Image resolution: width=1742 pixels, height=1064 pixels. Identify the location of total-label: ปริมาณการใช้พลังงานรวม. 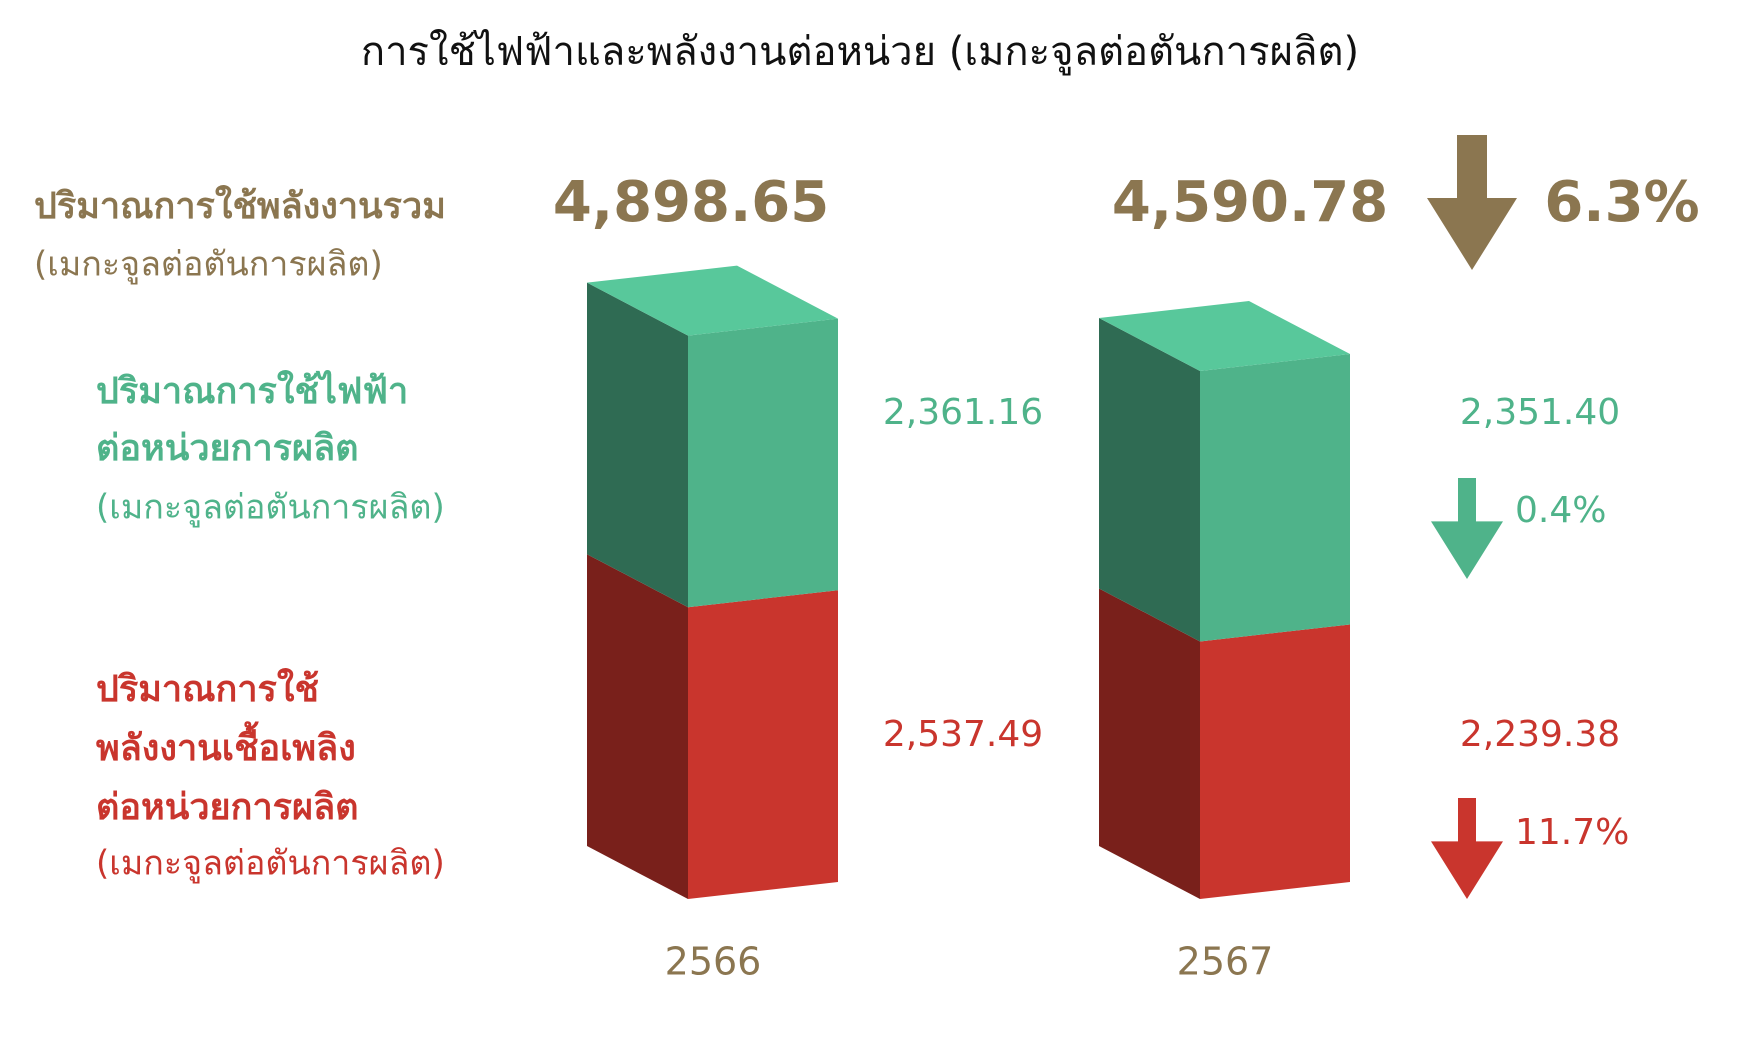
(240, 205).